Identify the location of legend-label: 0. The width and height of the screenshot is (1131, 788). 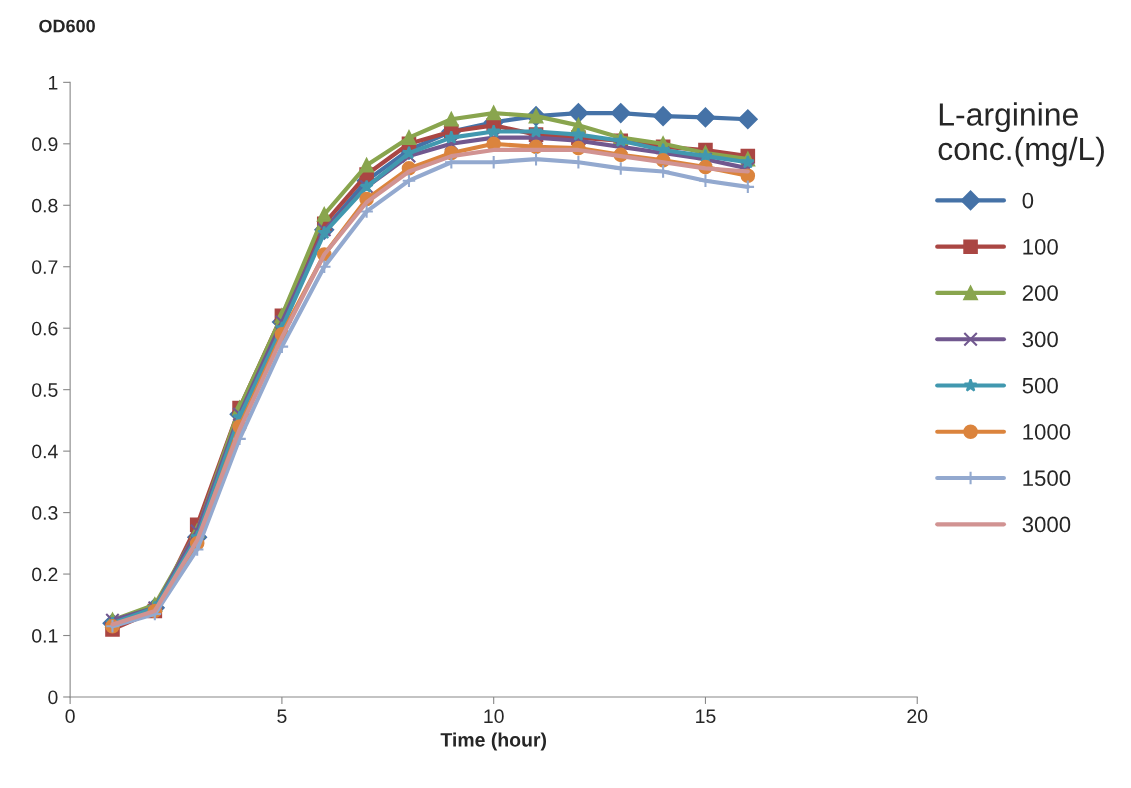
(1028, 200).